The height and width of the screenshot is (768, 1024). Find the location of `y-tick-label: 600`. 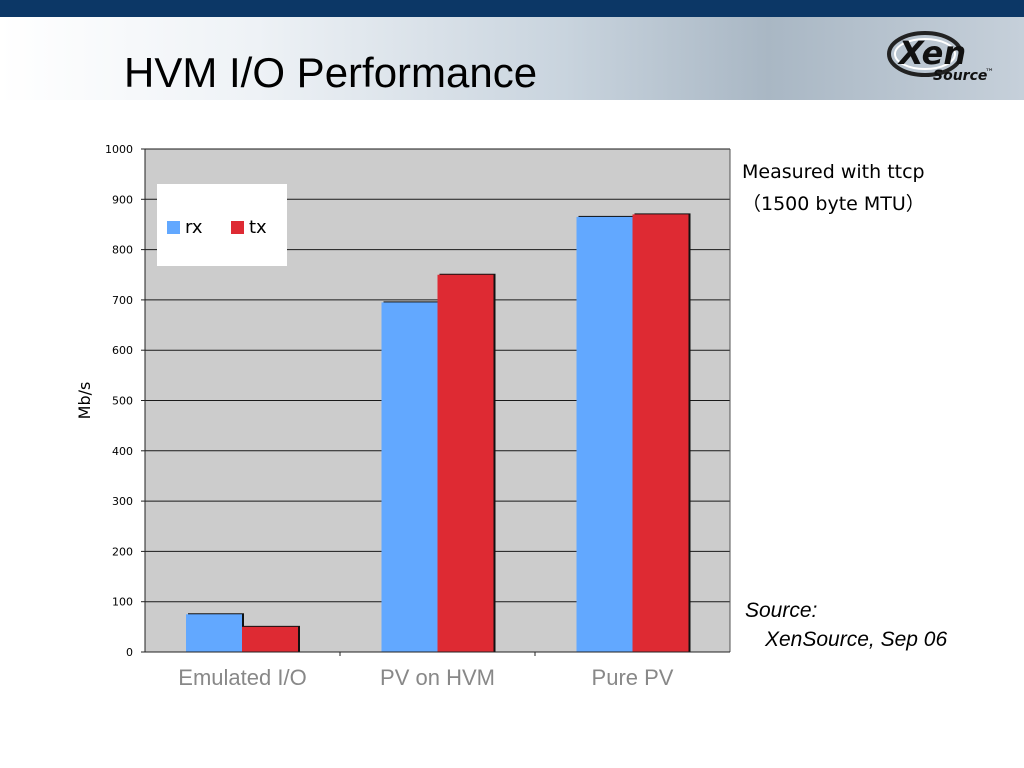

y-tick-label: 600 is located at coordinates (122, 350).